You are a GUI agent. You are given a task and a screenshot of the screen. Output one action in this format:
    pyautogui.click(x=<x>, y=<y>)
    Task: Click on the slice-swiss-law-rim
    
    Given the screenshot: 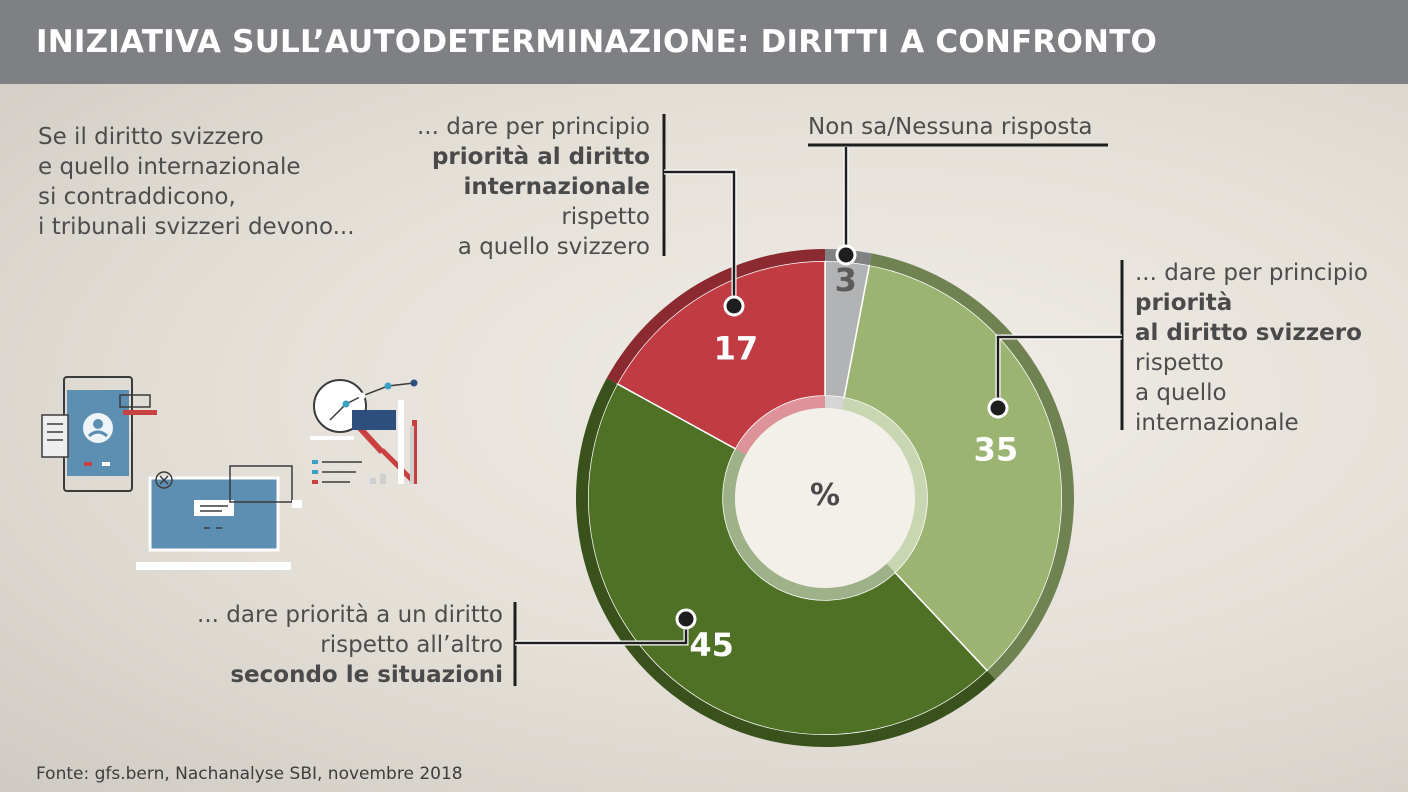 What is the action you would take?
    pyautogui.click(x=971, y=466)
    